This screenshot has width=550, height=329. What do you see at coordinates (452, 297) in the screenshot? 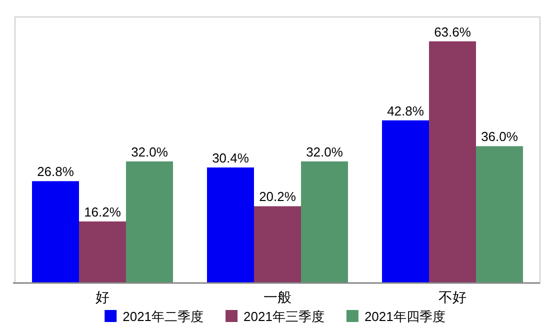
I see `x-tick-label: 不好` at bounding box center [452, 297].